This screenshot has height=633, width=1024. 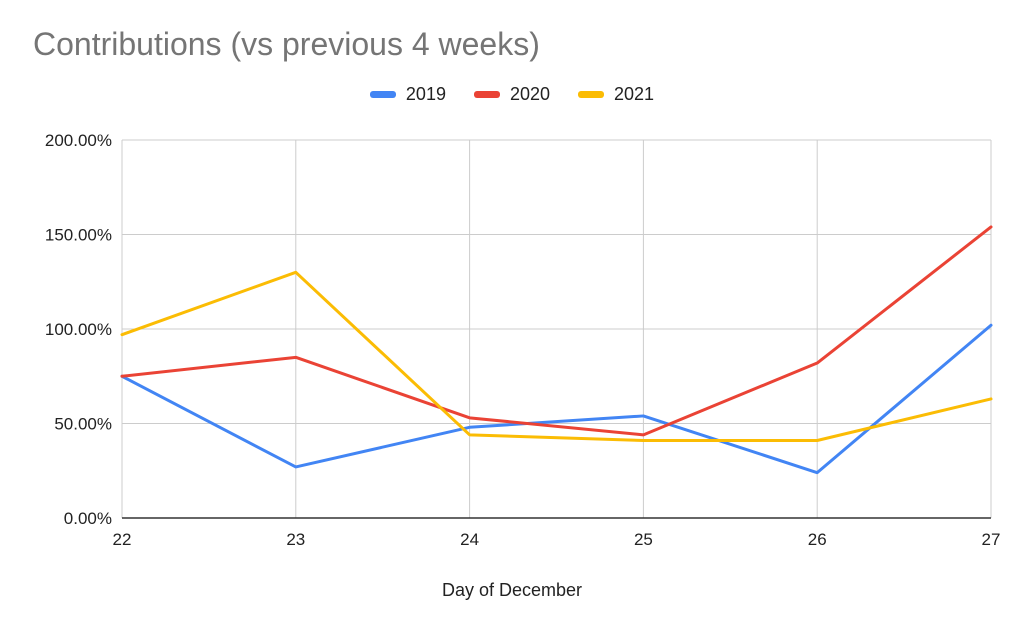 I want to click on legend-swatch-2021, so click(x=591, y=94).